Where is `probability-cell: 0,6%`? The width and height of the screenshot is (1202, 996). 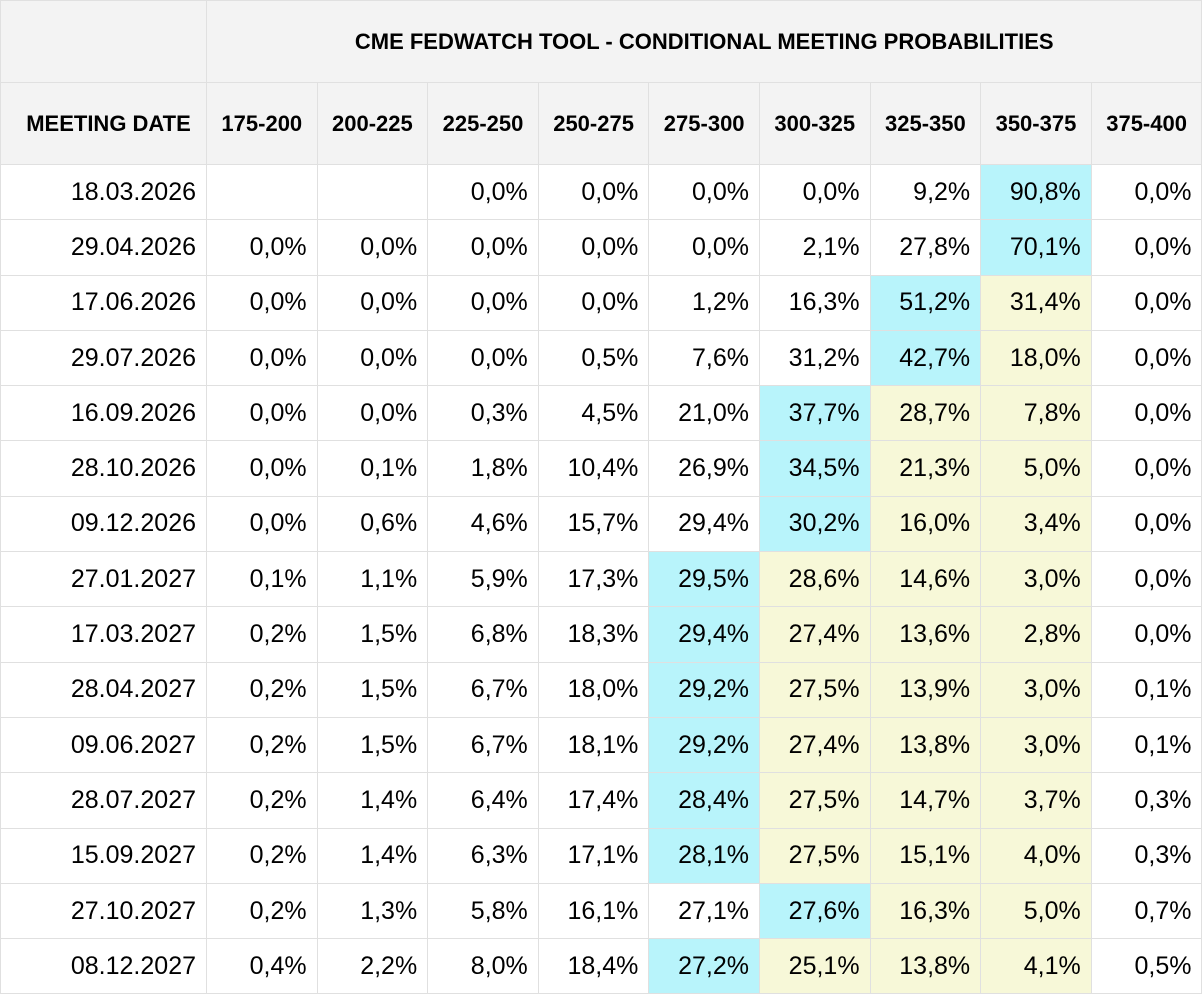
probability-cell: 0,6% is located at coordinates (372, 524).